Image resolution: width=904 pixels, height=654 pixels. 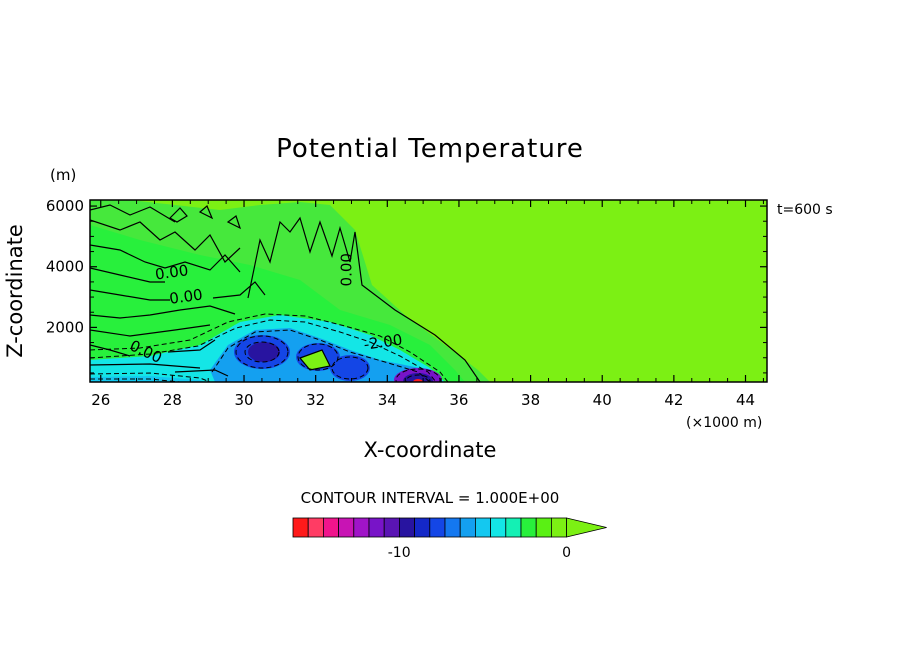 I want to click on contour-label-group: 0.000.000.000.00-2.00, so click(x=265, y=310).